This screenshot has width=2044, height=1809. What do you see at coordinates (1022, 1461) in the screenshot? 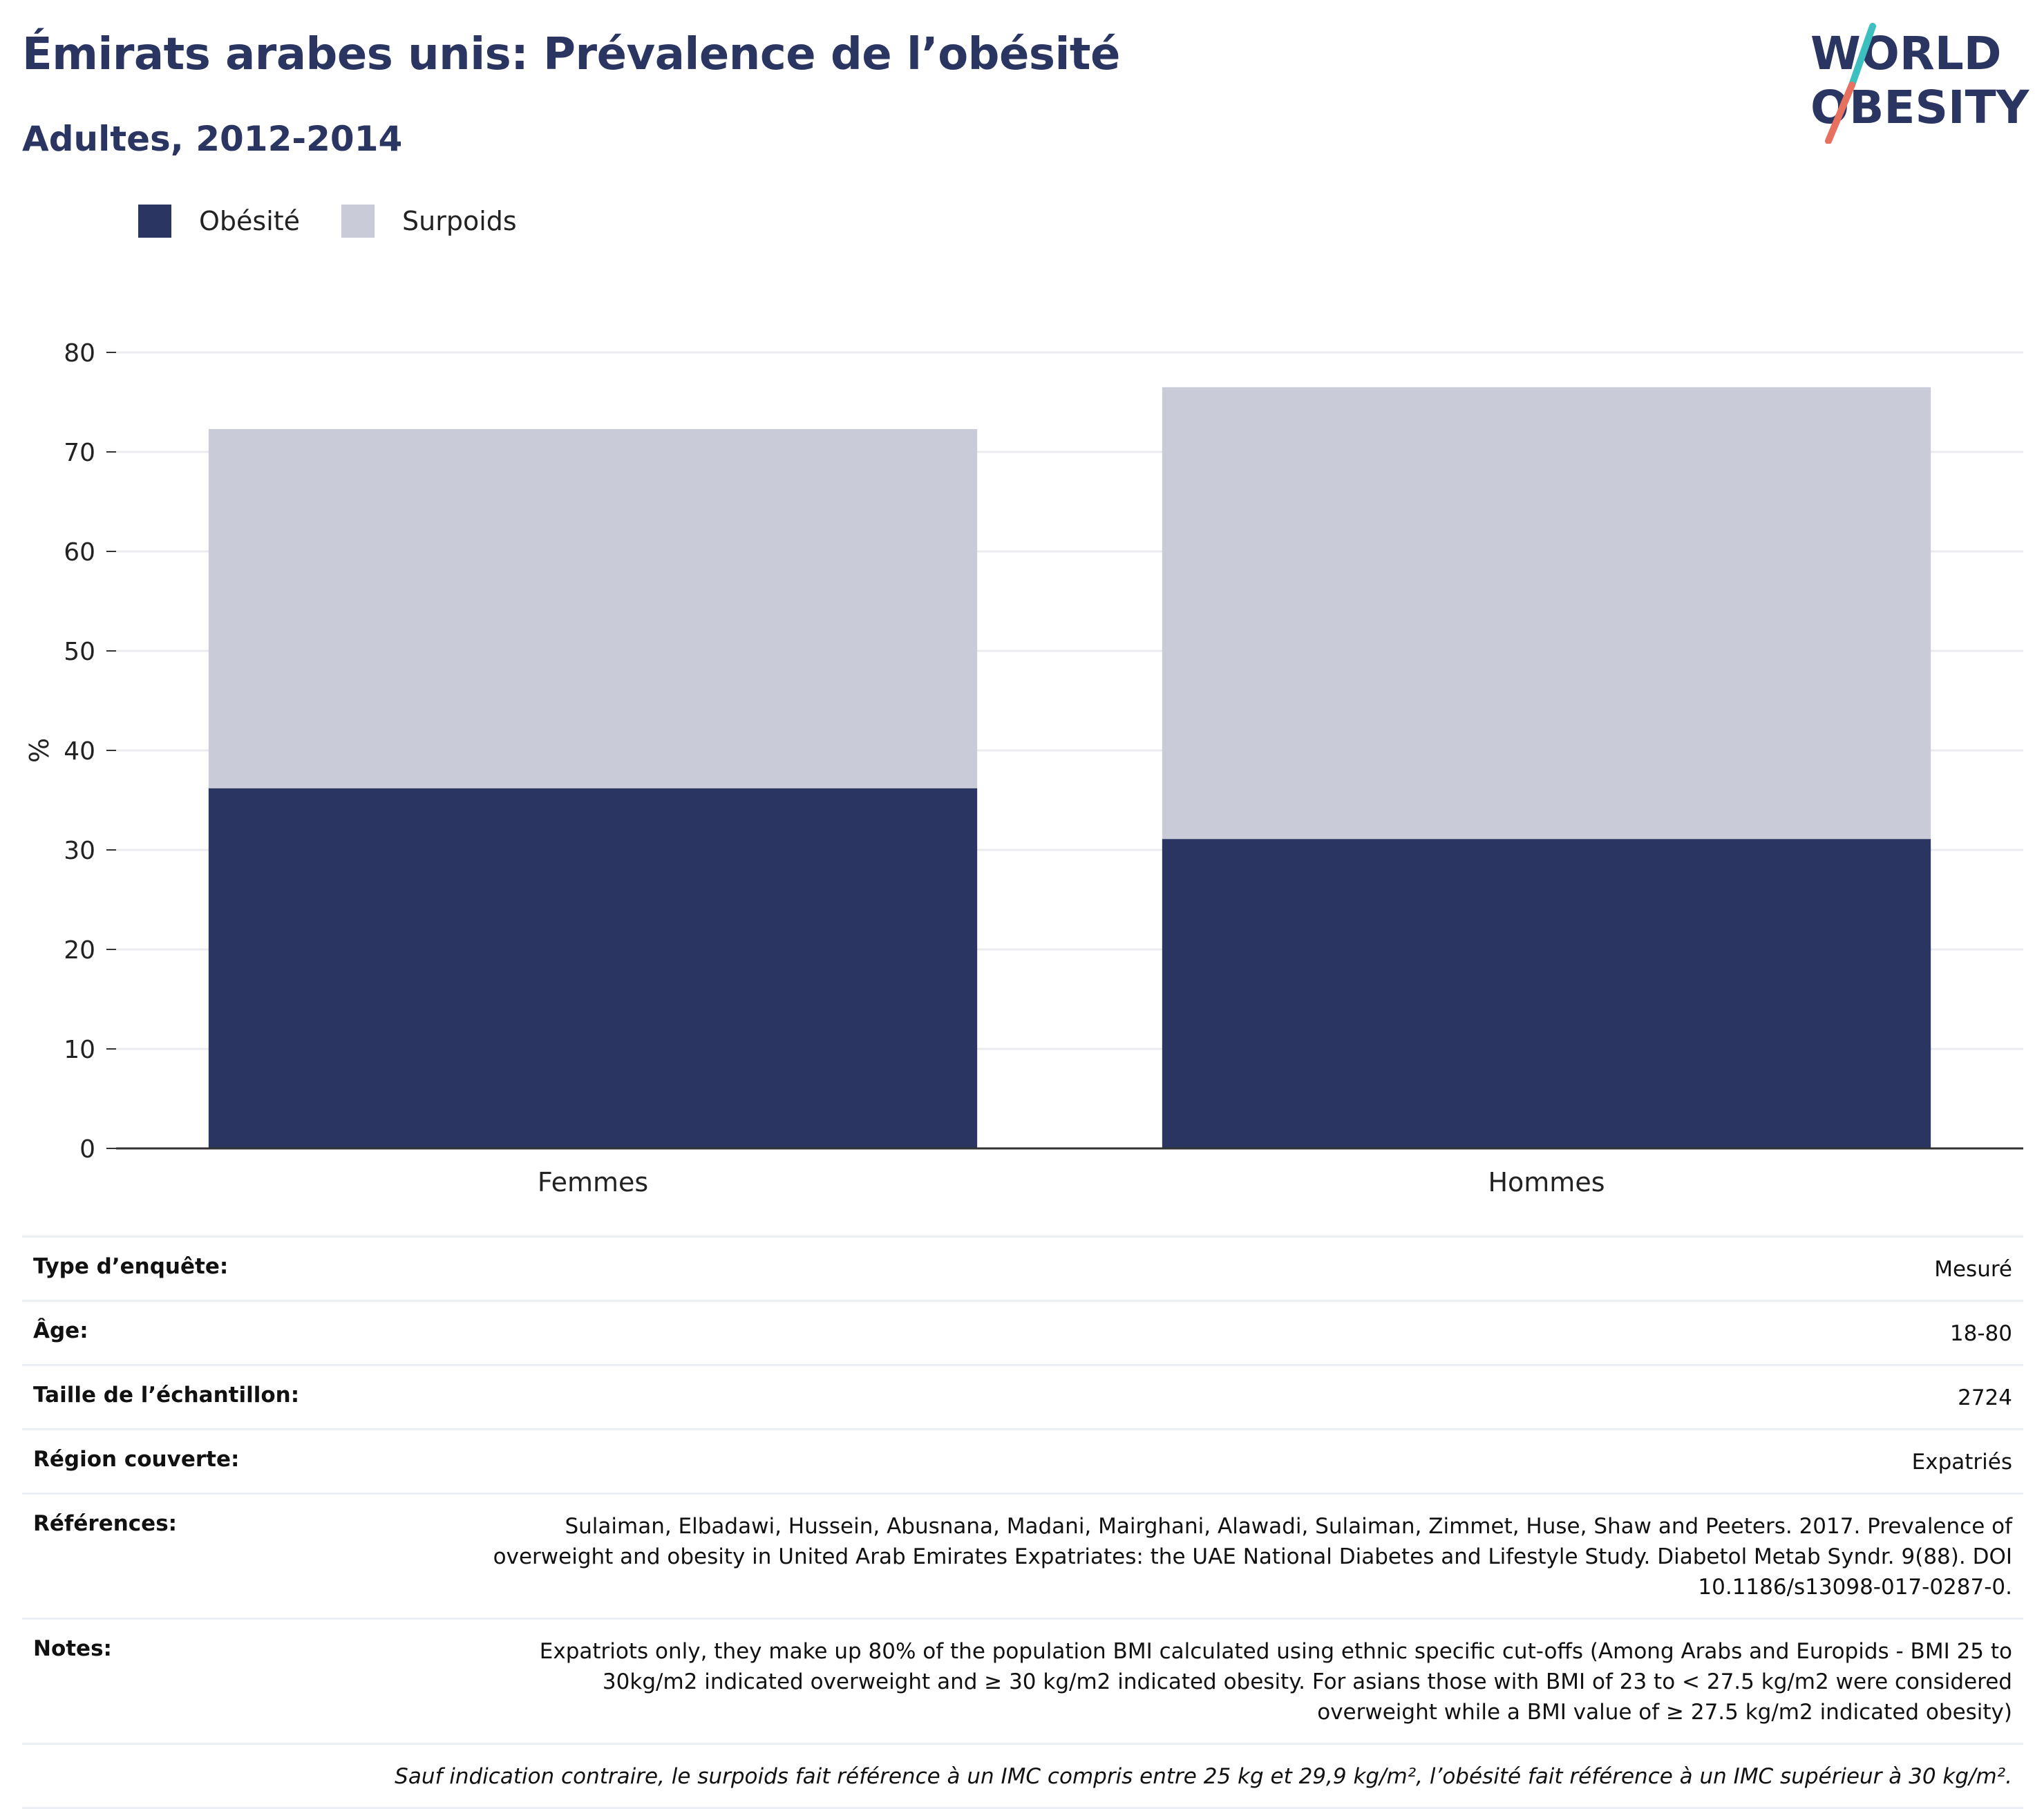
I see `meta-row-region: Région couverte: Expatriés` at bounding box center [1022, 1461].